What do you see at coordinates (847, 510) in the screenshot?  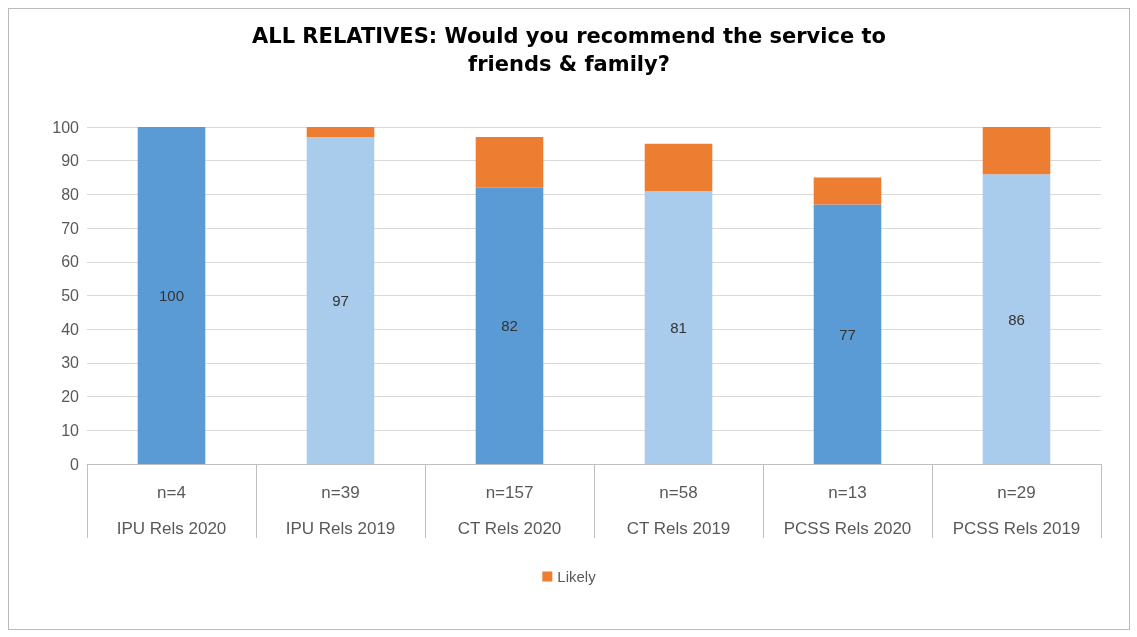 I see `x-tick-label: n=13 PCSS Rels 2020` at bounding box center [847, 510].